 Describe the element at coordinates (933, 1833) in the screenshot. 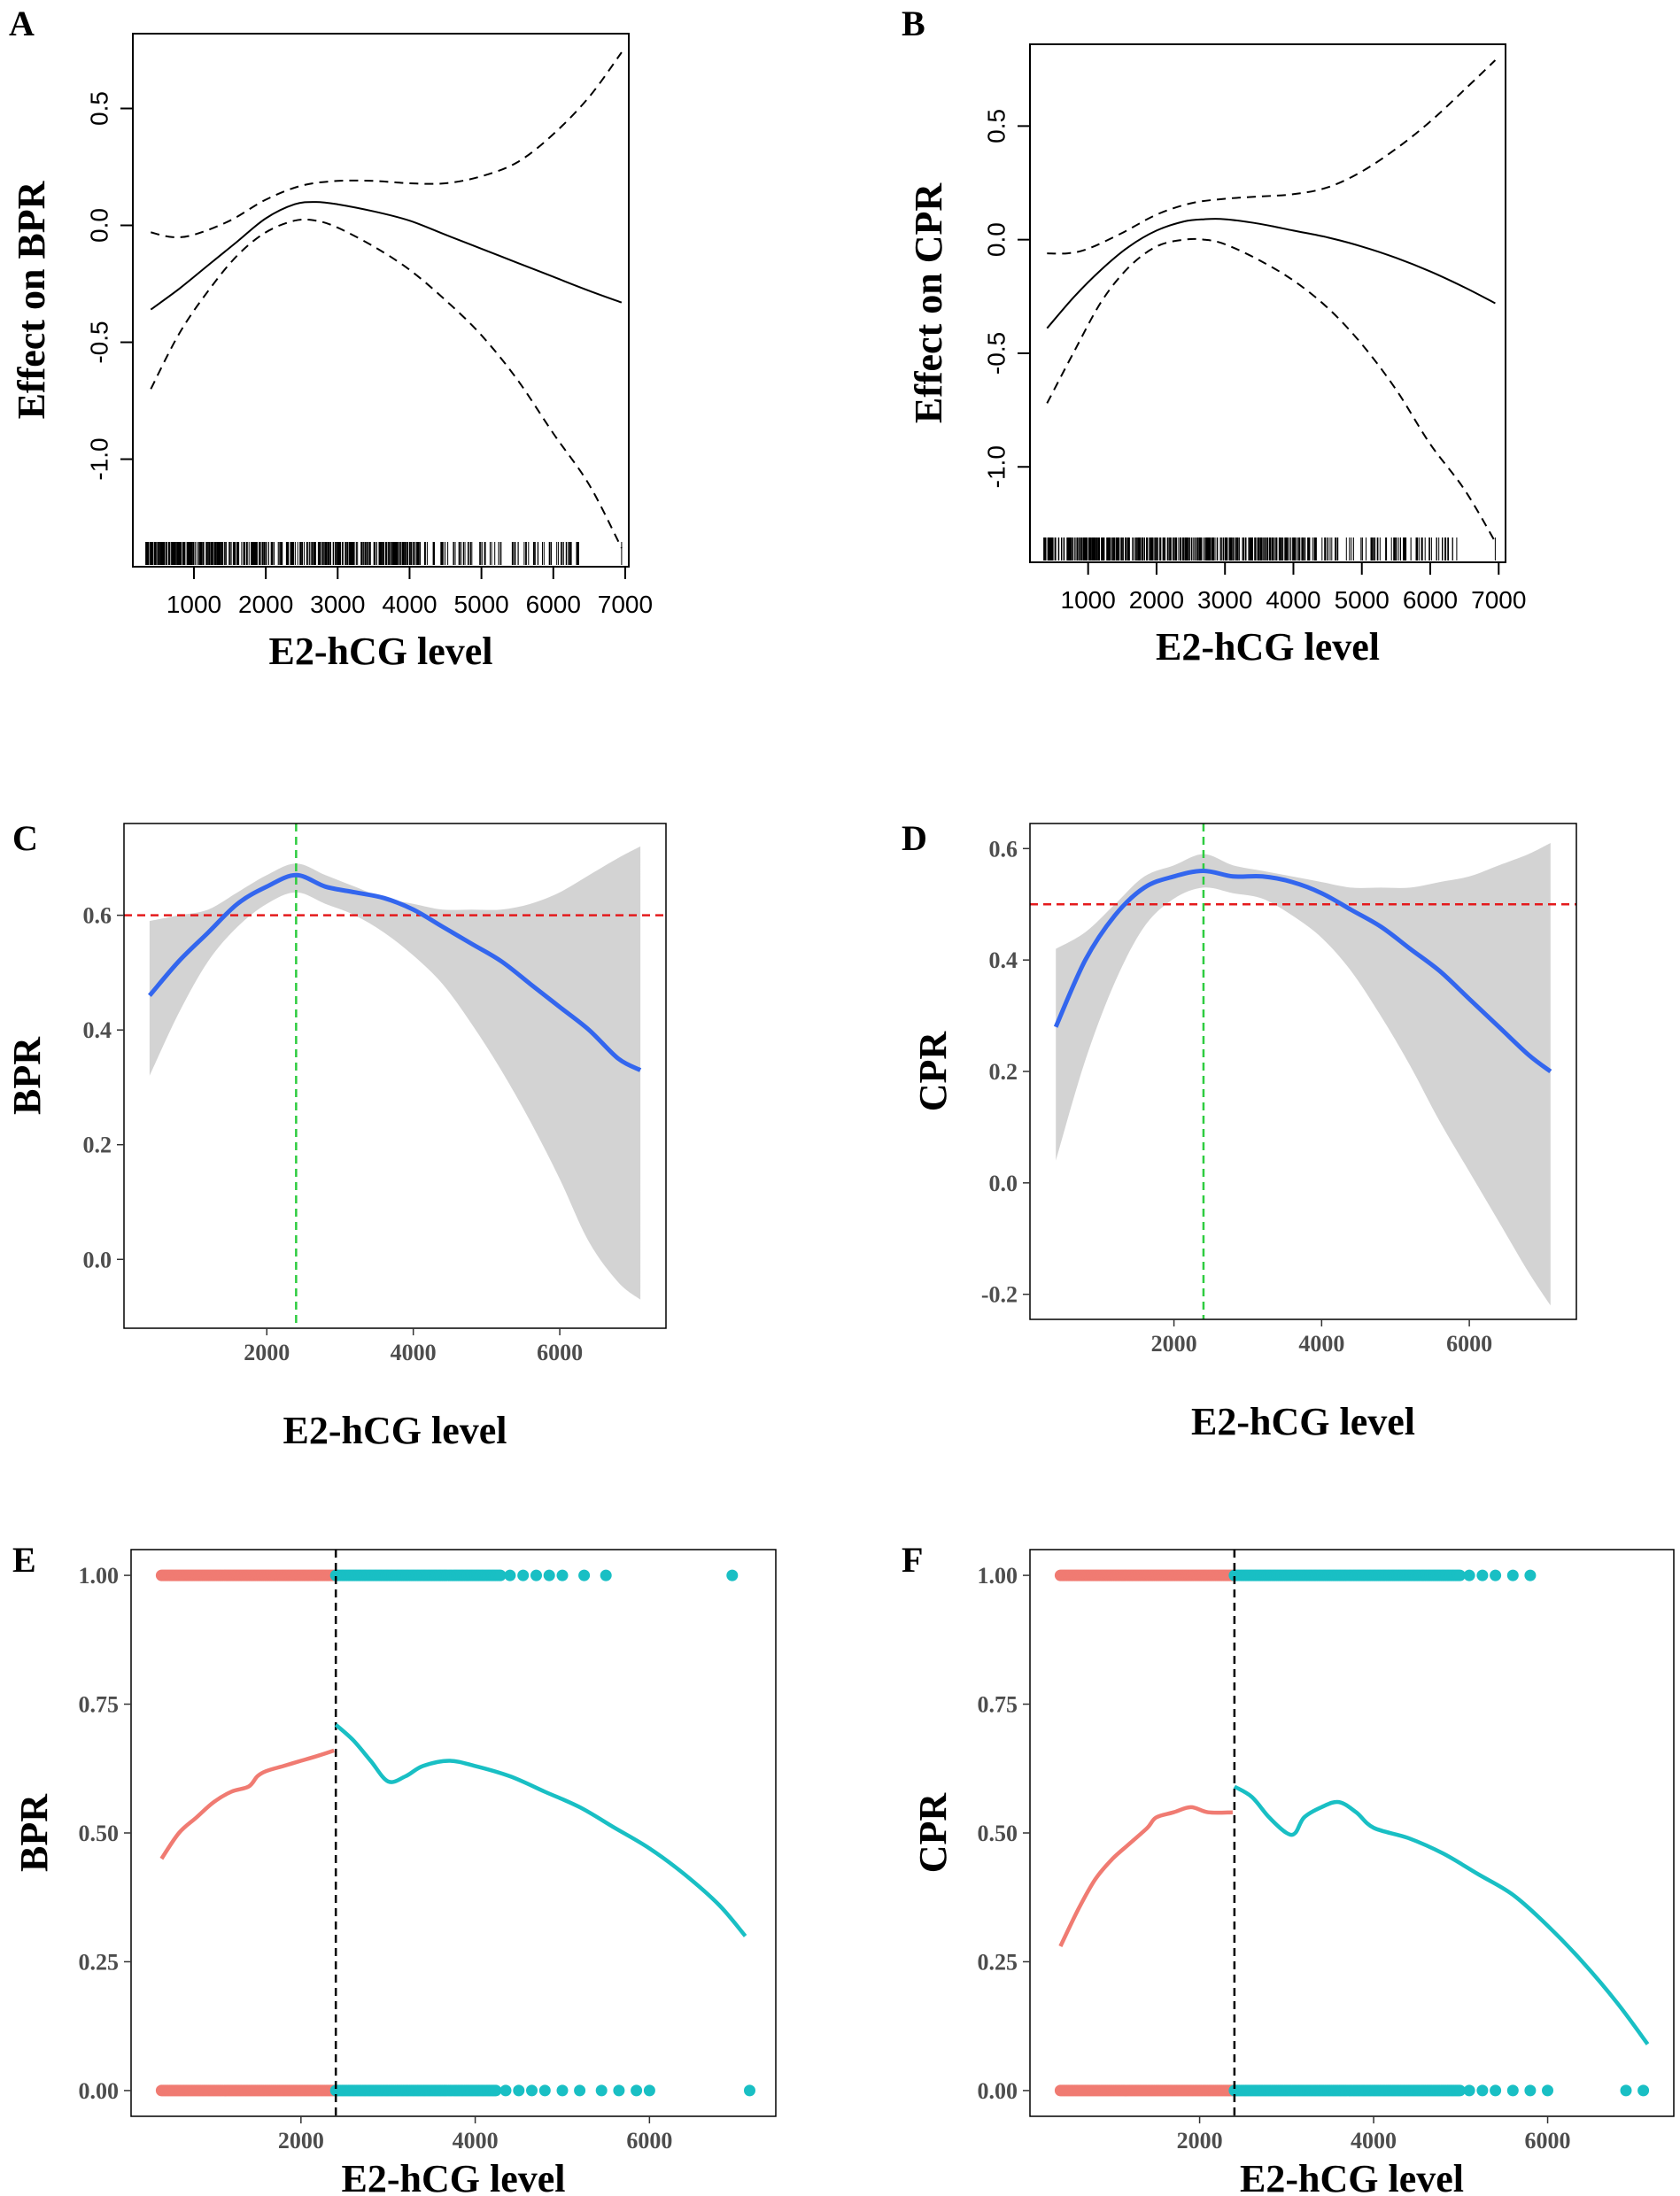

I see `y-axis-title: CPR` at that location.